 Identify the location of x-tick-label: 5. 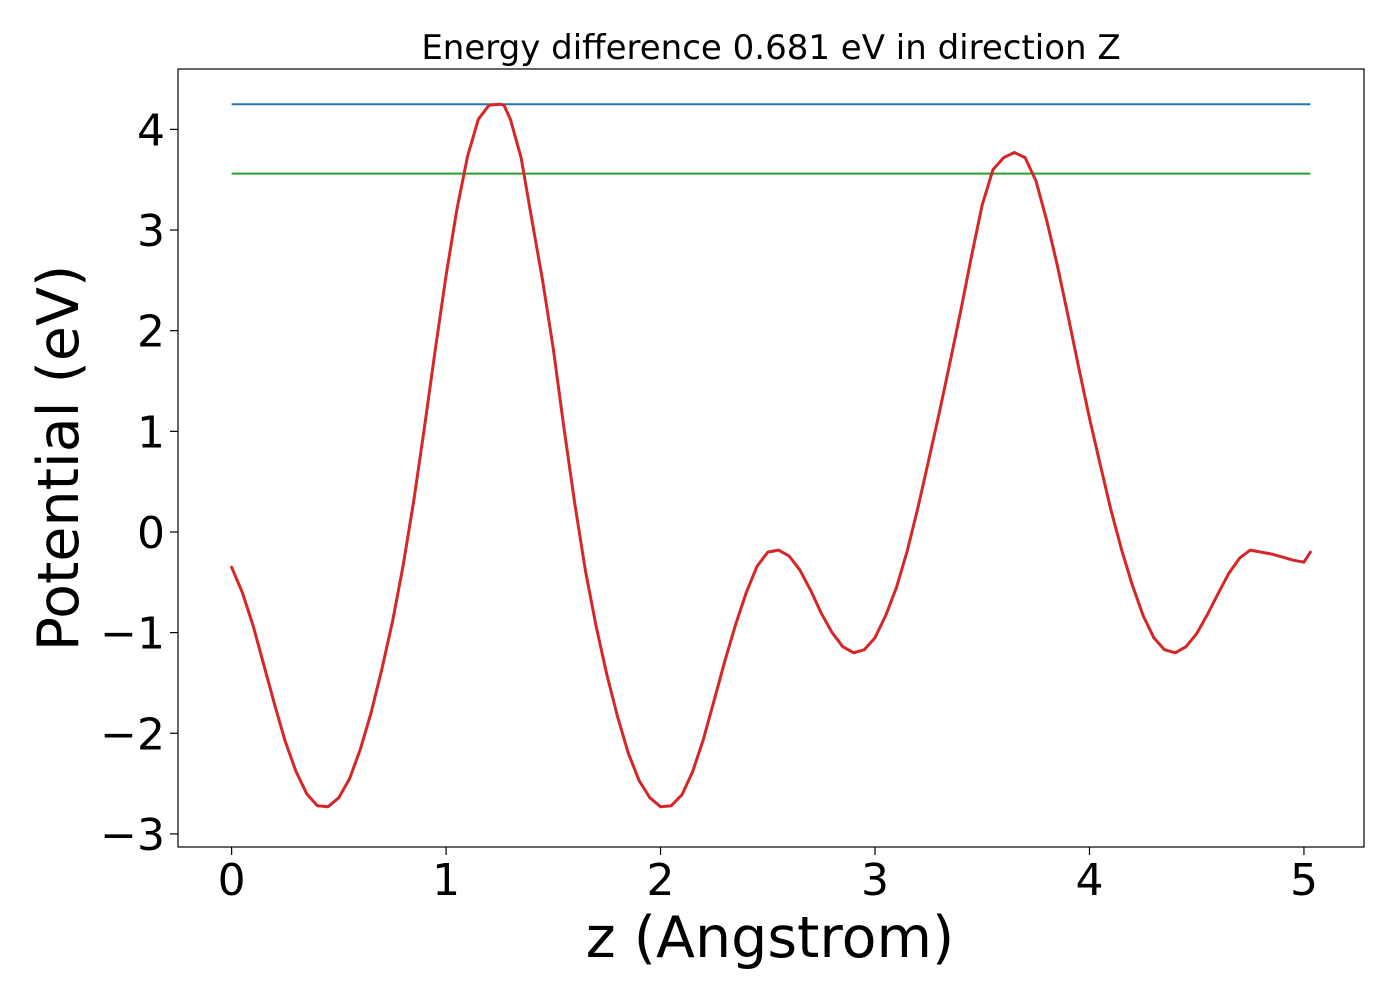
(1304, 880).